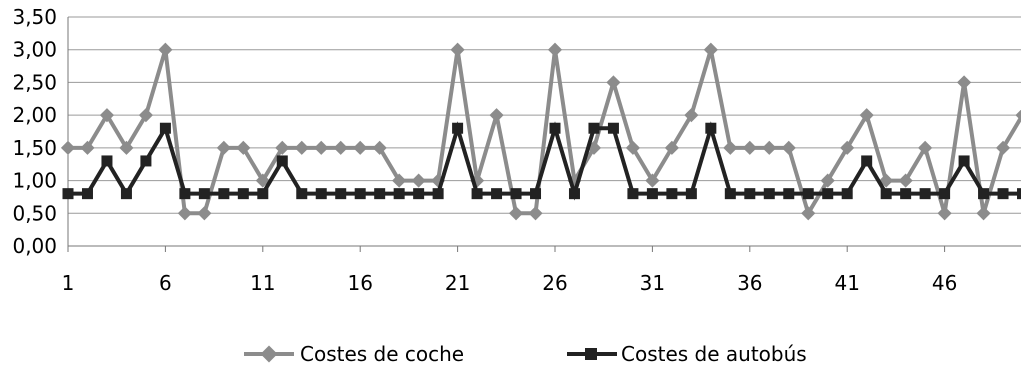  Describe the element at coordinates (262, 283) in the screenshot. I see `x-tick-label: 11` at that location.